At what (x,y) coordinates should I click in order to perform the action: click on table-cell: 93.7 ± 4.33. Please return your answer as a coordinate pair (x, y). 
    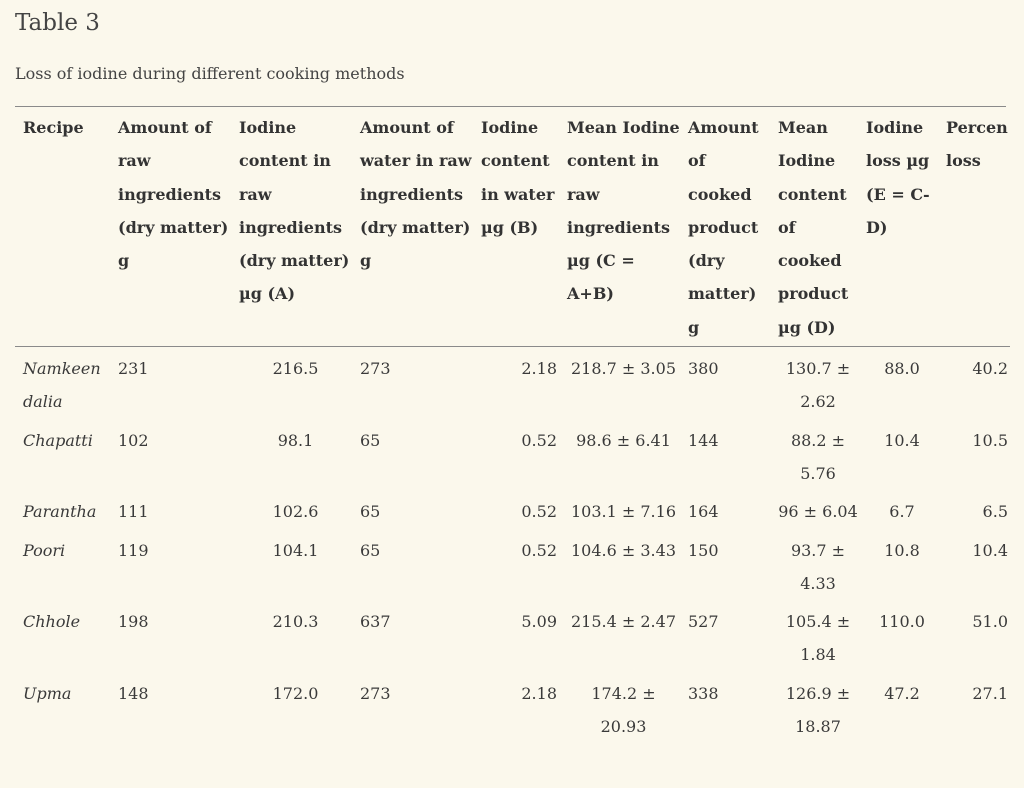
    Looking at the image, I should click on (818, 566).